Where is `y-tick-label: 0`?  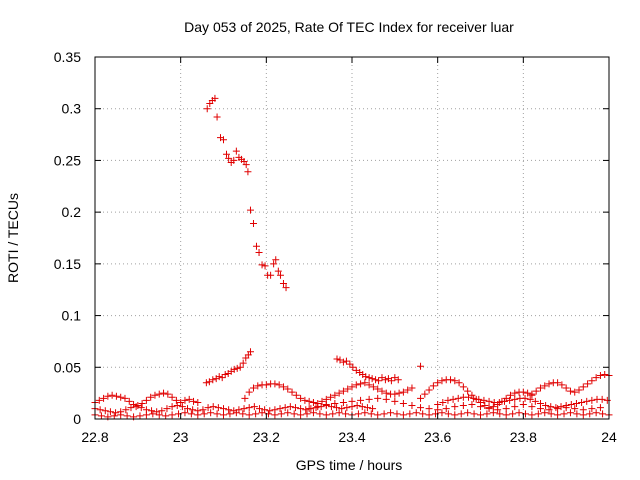
y-tick-label: 0 is located at coordinates (77, 419).